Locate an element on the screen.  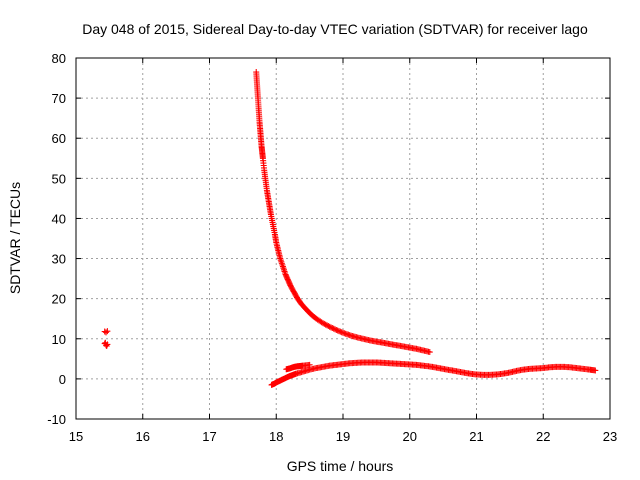
x-tick-label: 17 is located at coordinates (209, 436).